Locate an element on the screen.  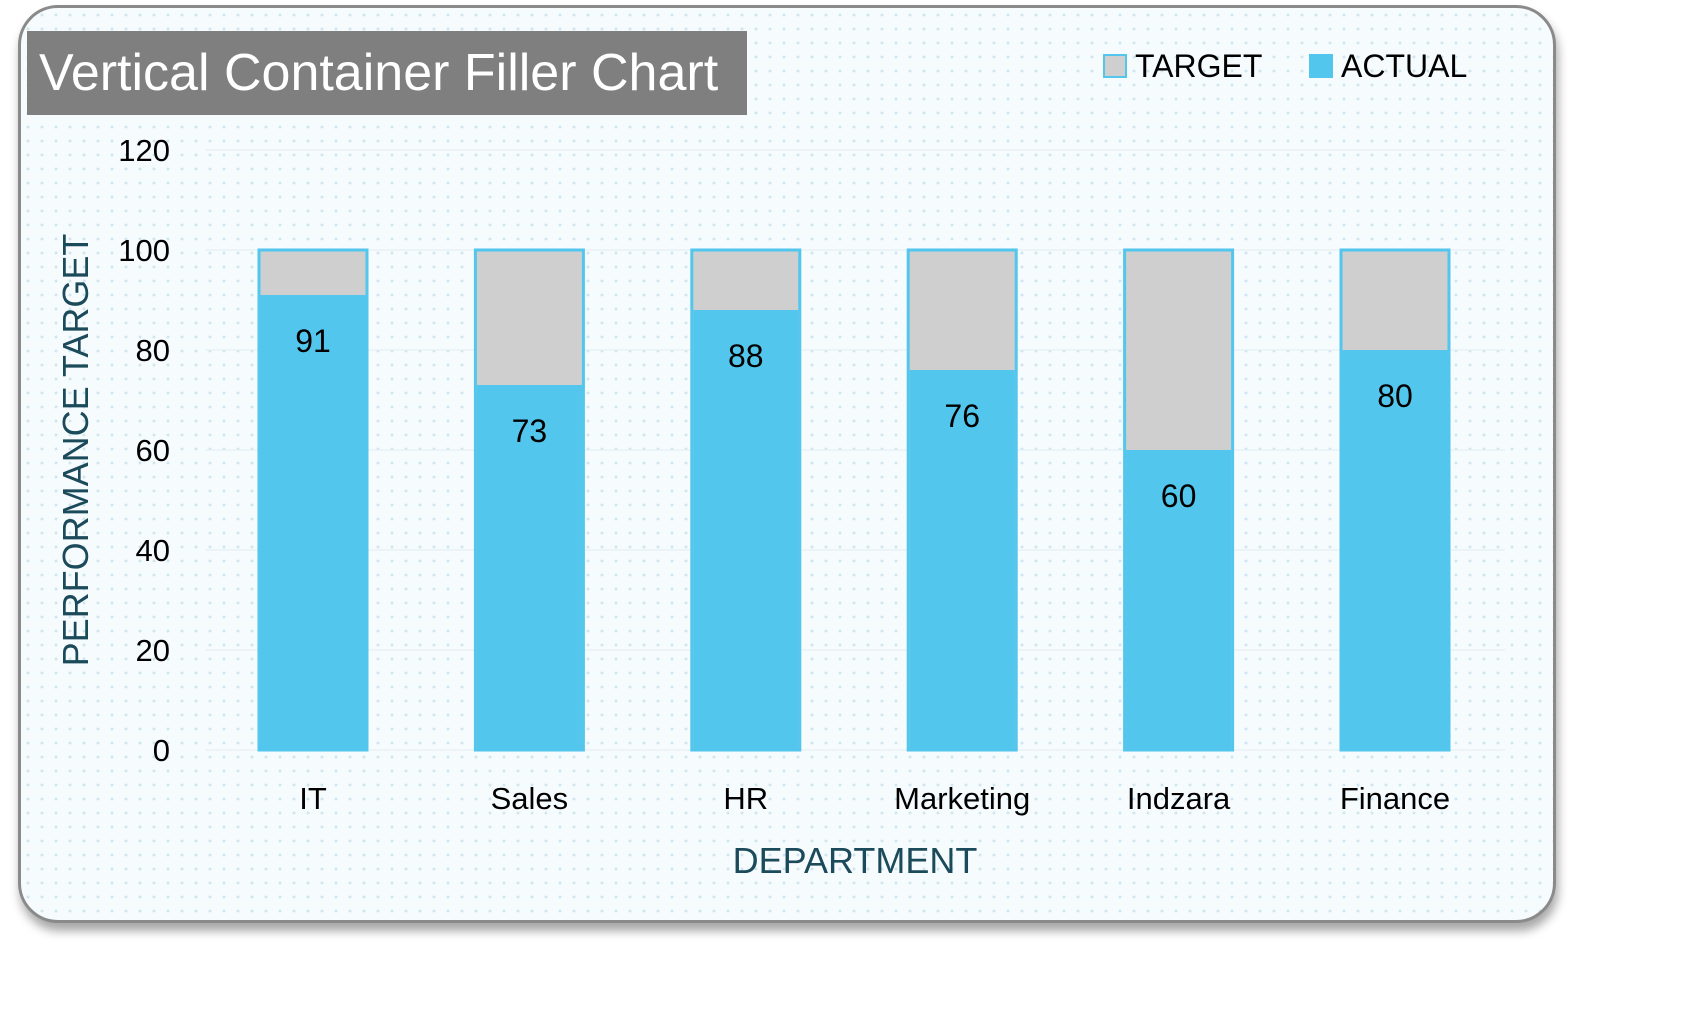
legend: TARGET ACTUAL is located at coordinates (1285, 66).